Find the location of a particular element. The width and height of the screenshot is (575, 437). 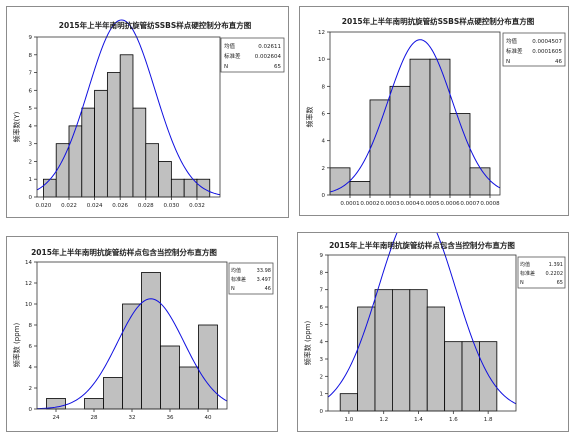

y-tick-label: 5 is located at coordinates (322, 325).